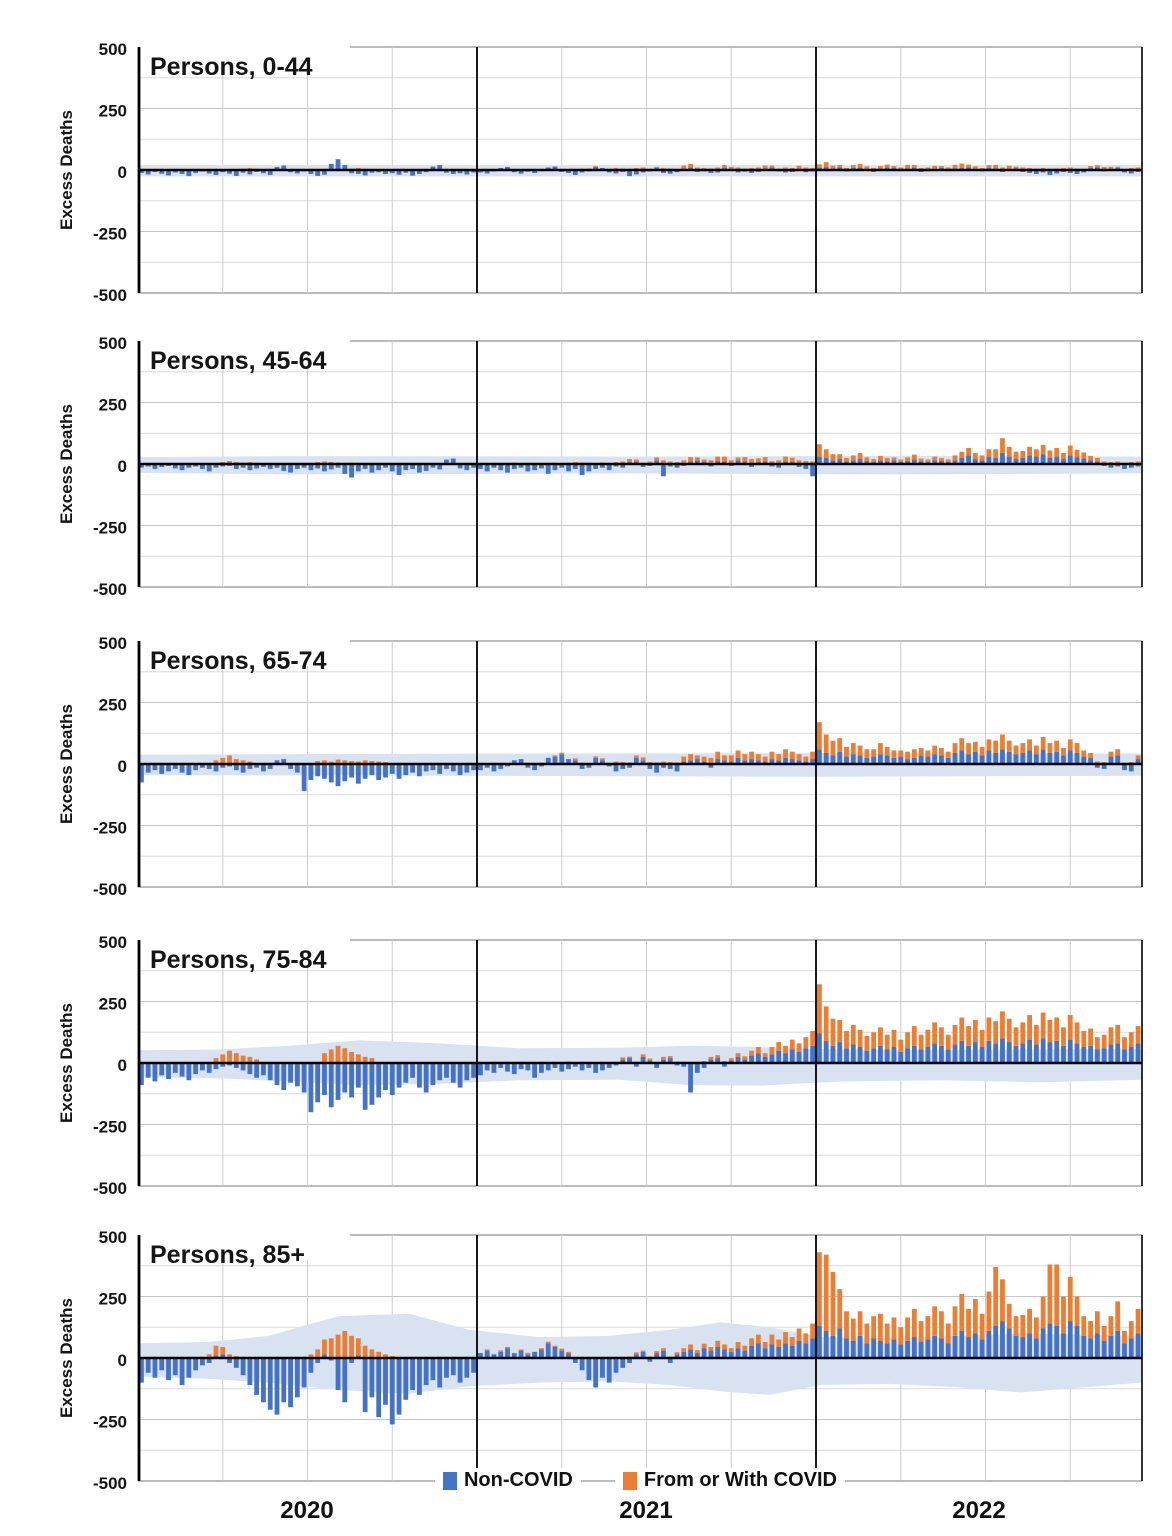 Image resolution: width=1172 pixels, height=1536 pixels. I want to click on panel-title: Persons, 65-74, so click(238, 661).